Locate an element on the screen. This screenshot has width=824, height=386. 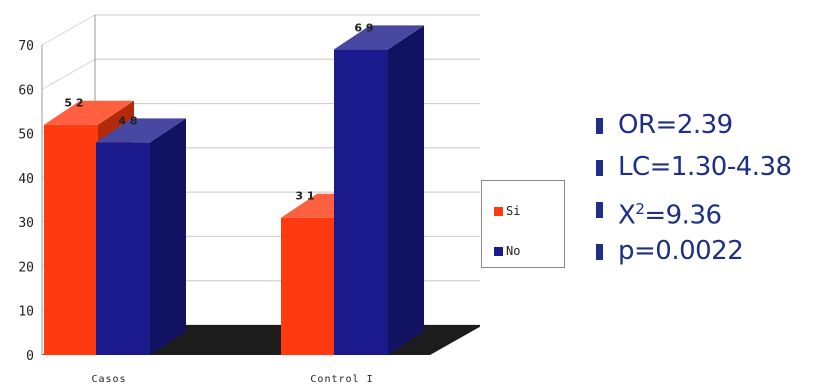
legend-item-no: No is located at coordinates (507, 251).